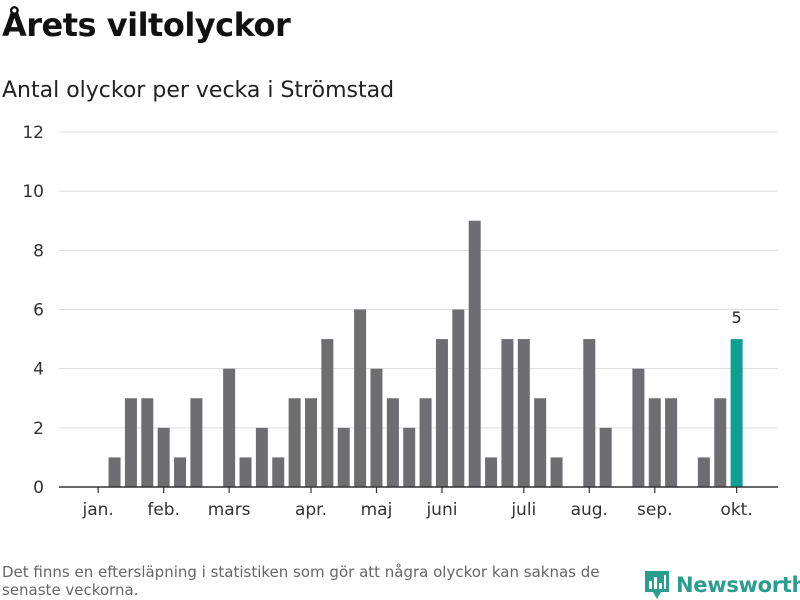 The width and height of the screenshot is (800, 600). I want to click on x-tick-label-mars: mars, so click(229, 510).